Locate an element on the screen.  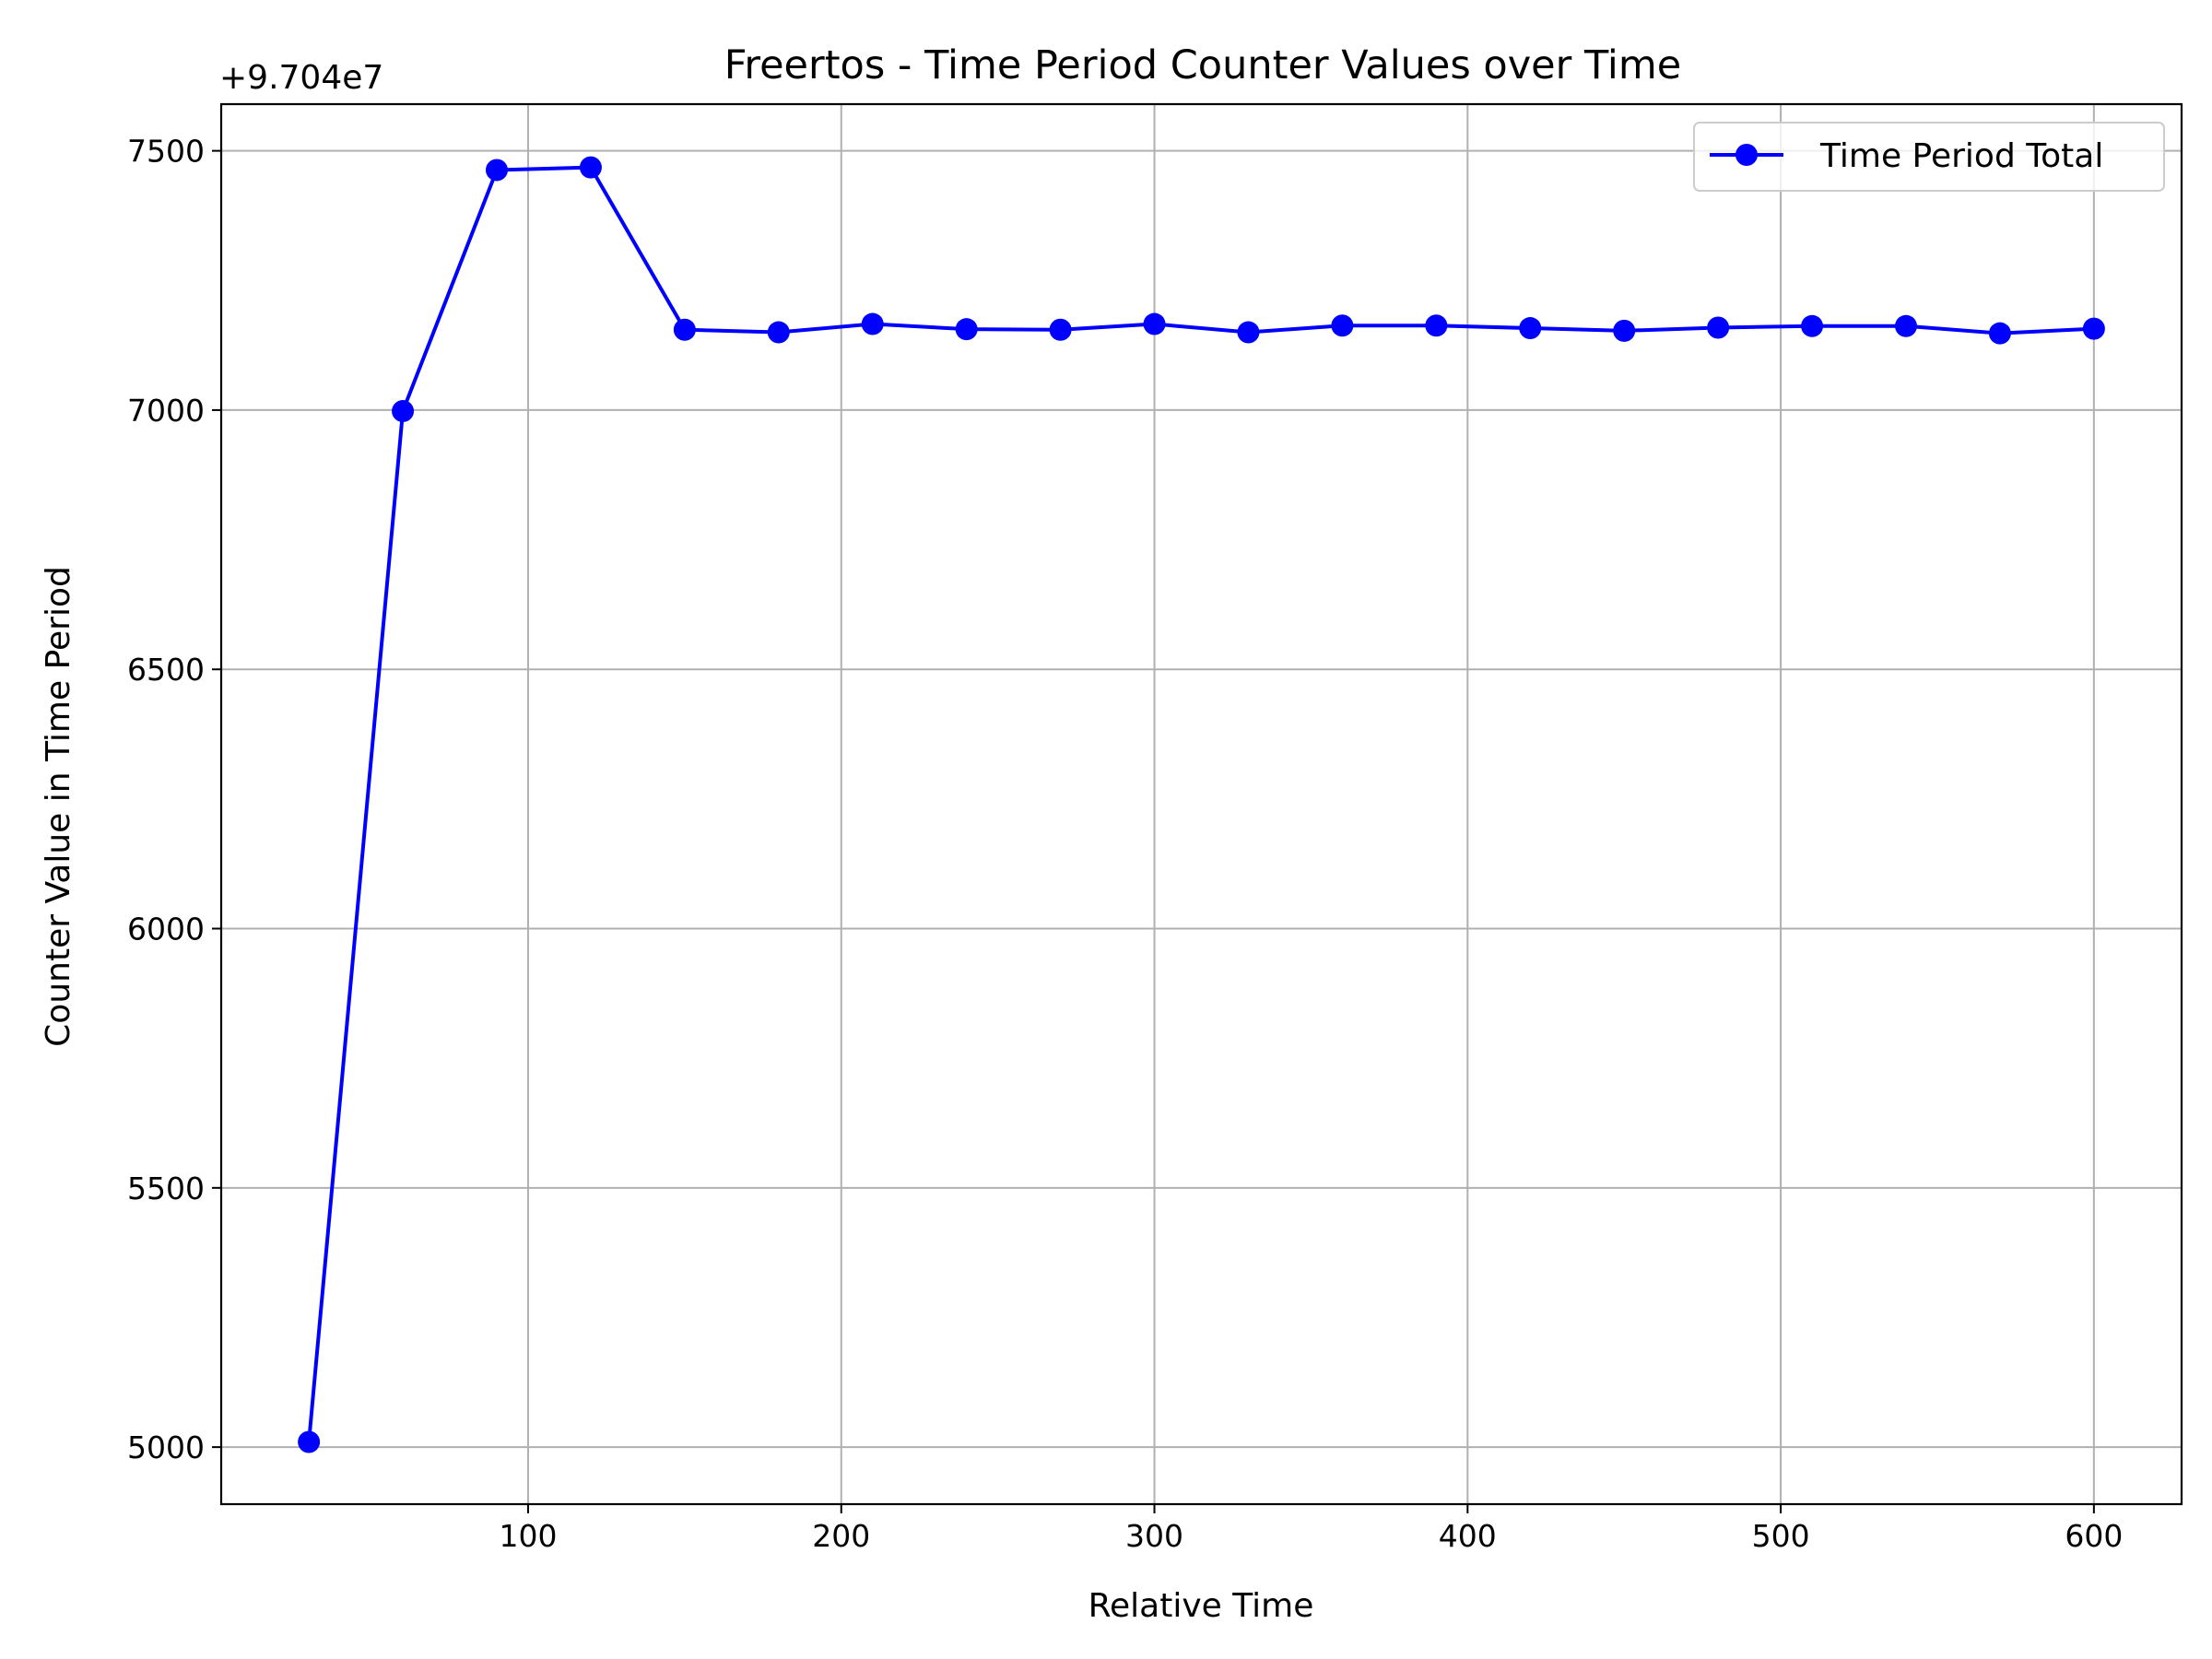
x-tick-label: 600 is located at coordinates (2094, 1536).